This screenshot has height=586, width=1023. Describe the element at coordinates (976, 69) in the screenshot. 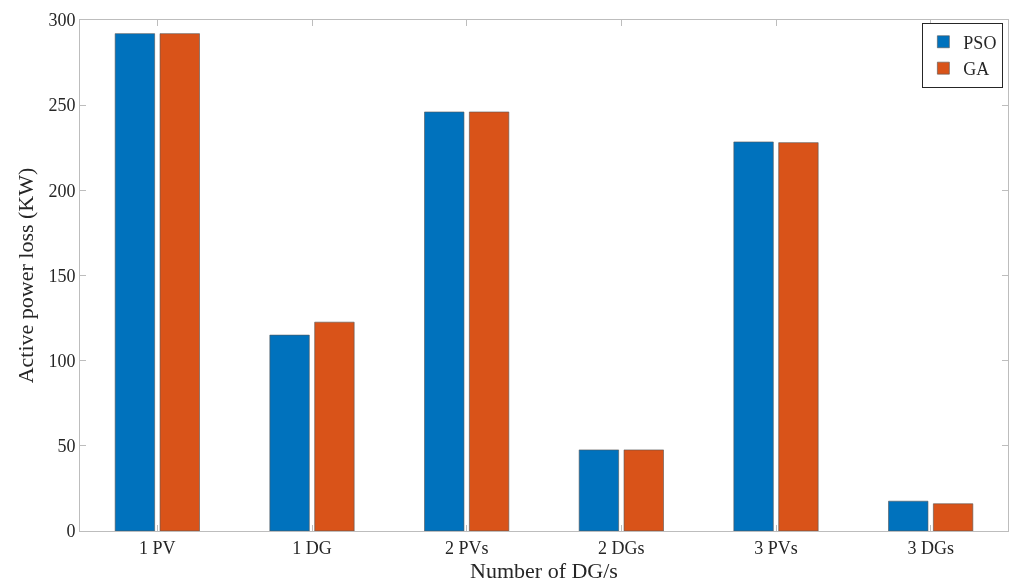

I see `legend-label: GA` at that location.